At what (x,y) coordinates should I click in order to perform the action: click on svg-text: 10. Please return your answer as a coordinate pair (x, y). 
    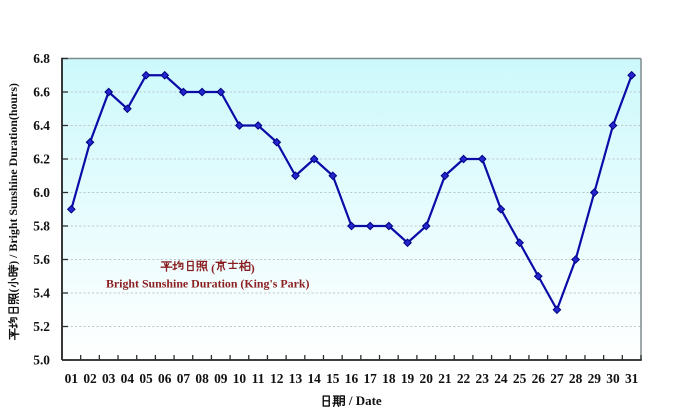
    Looking at the image, I should click on (240, 378).